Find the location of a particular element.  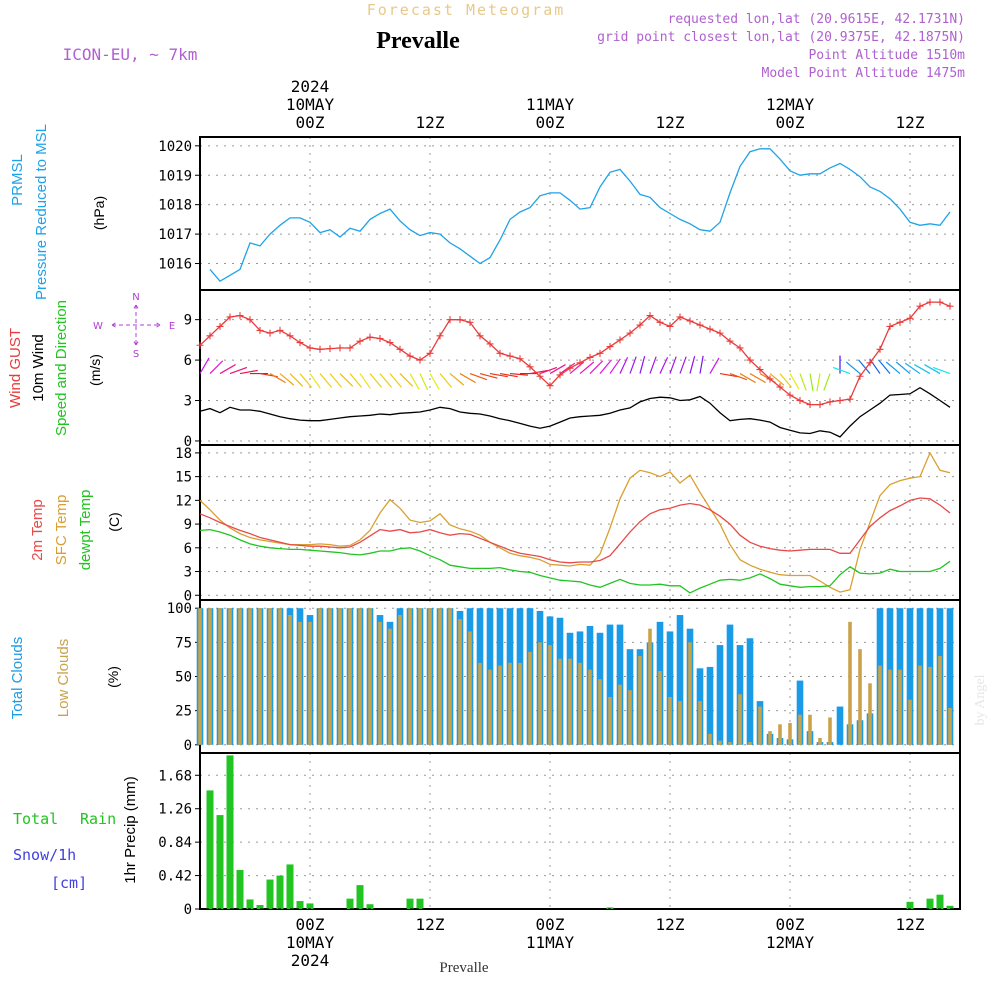

footer-location: Prevalle is located at coordinates (463, 968).